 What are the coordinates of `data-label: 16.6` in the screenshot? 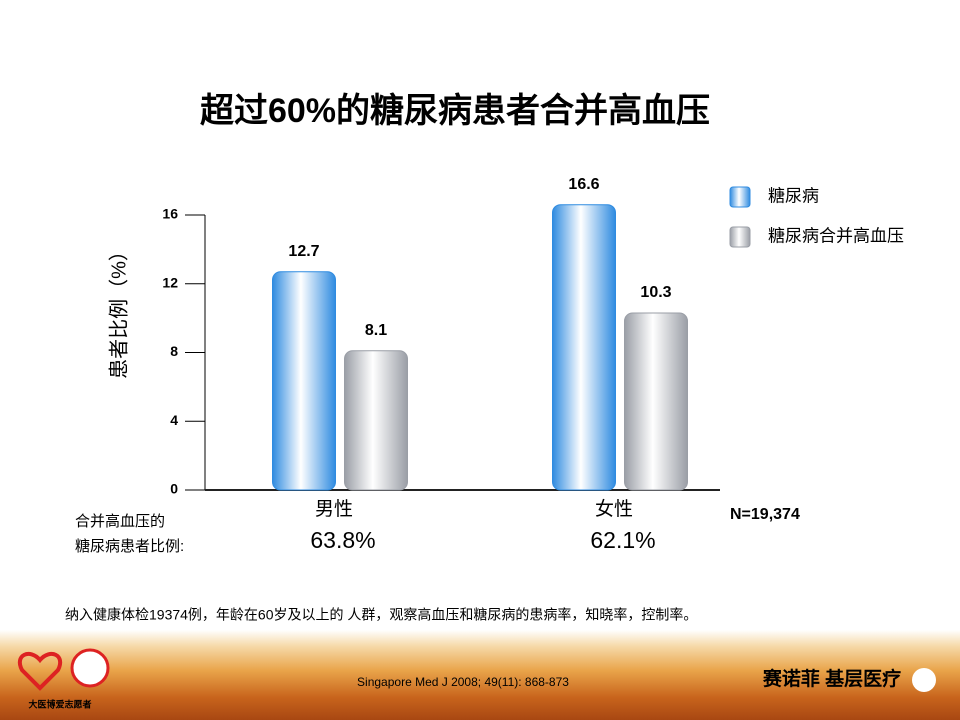 It's located at (583, 184).